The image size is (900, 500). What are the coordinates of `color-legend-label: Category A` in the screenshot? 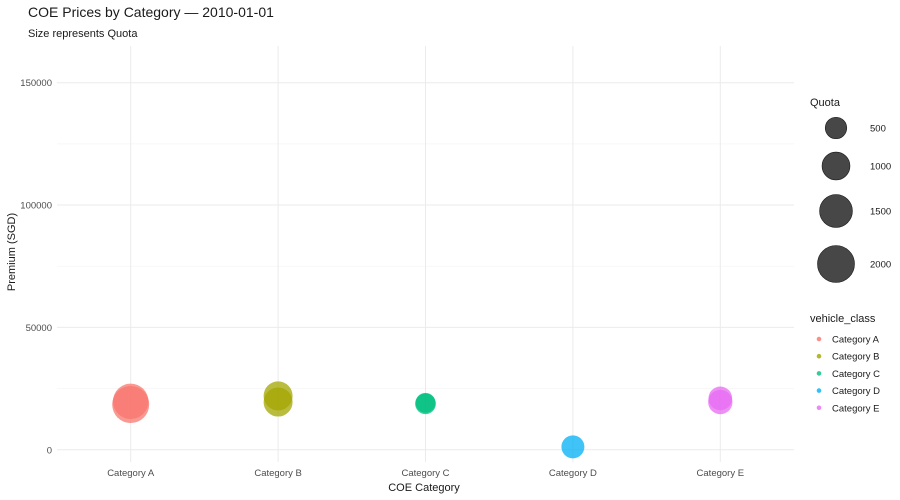 It's located at (856, 340).